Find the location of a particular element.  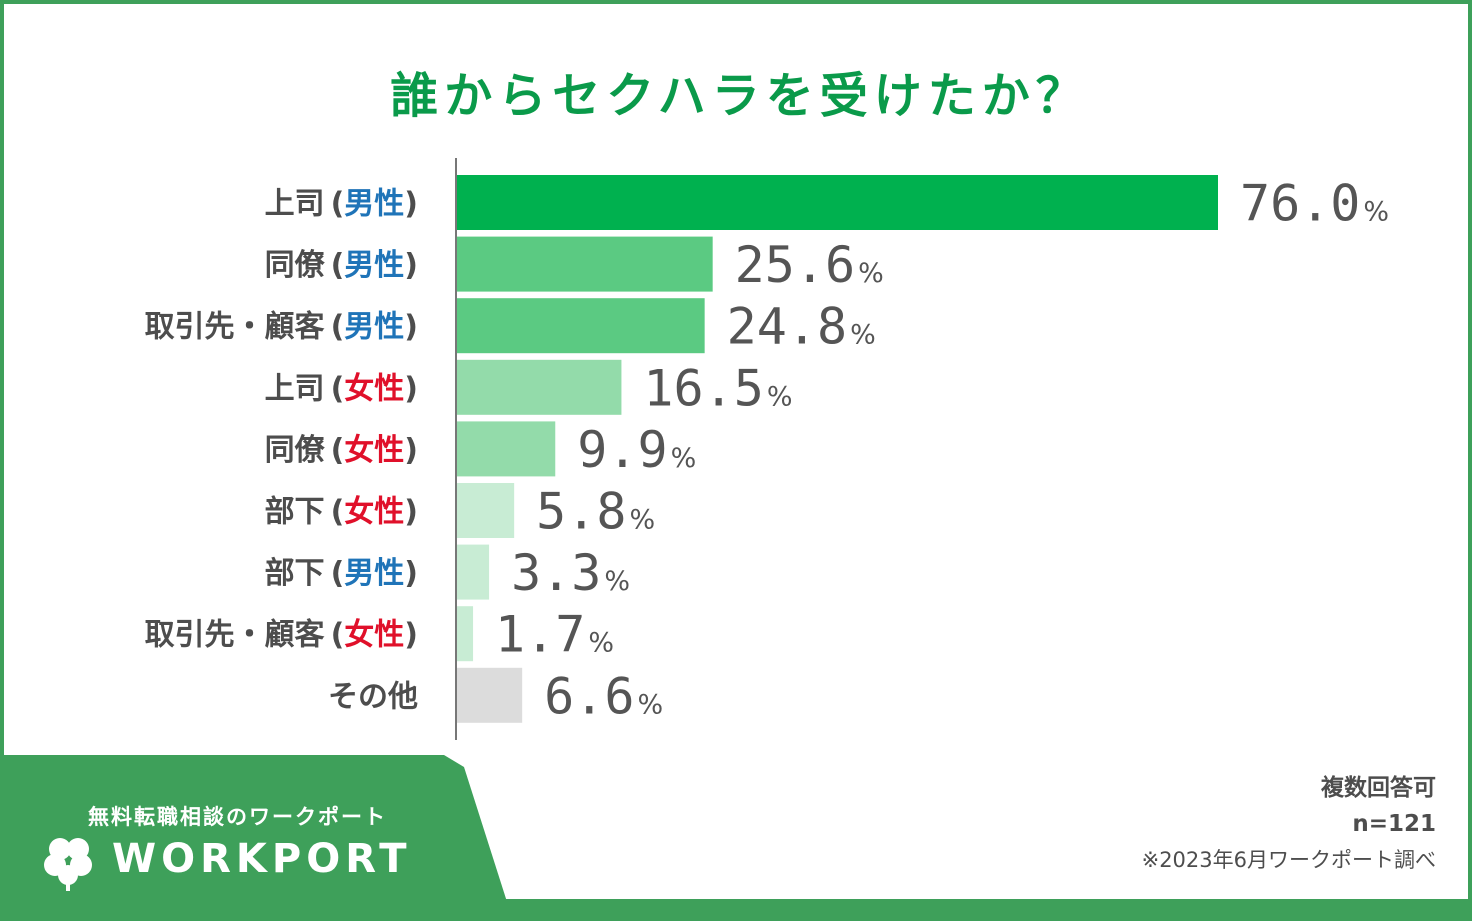

category-label: 部下 (女性) is located at coordinates (341, 512).